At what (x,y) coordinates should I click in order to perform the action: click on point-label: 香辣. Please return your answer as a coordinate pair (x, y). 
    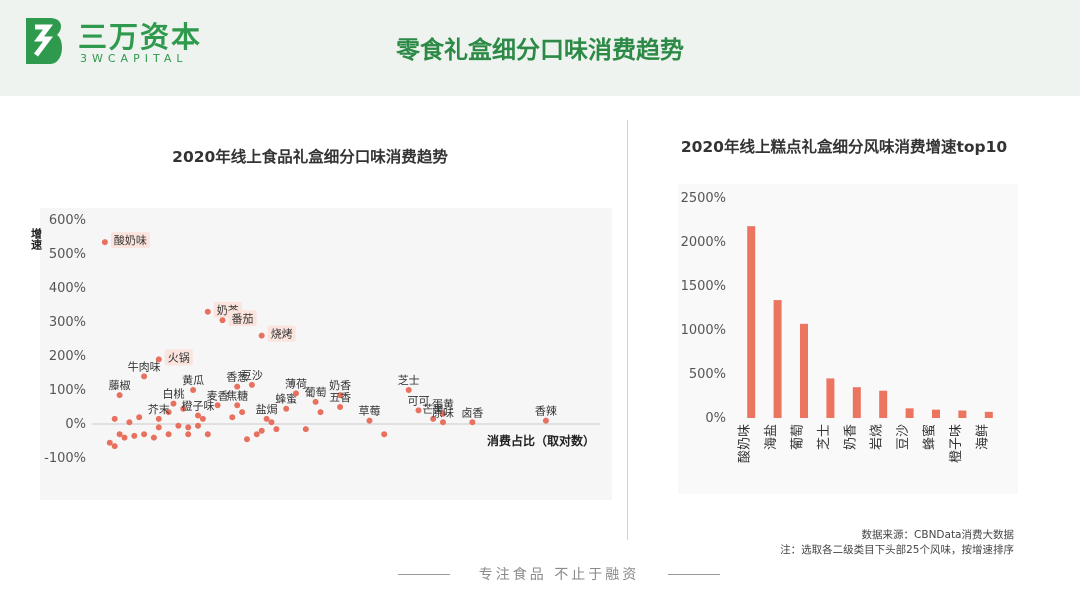
    Looking at the image, I should click on (546, 411).